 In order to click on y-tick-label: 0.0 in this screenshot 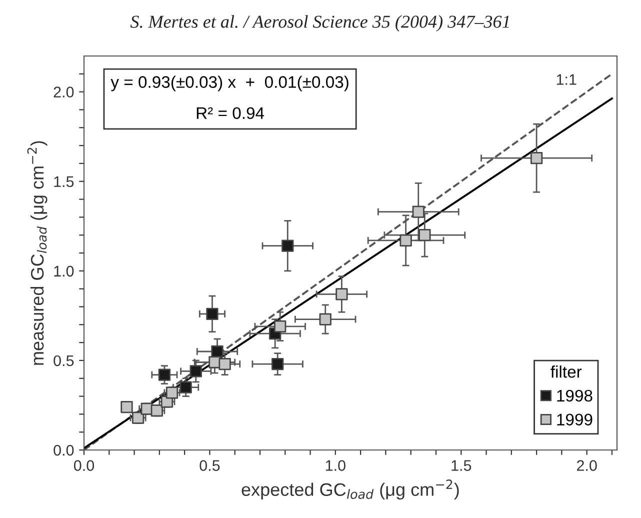, I will do `click(64, 450)`.